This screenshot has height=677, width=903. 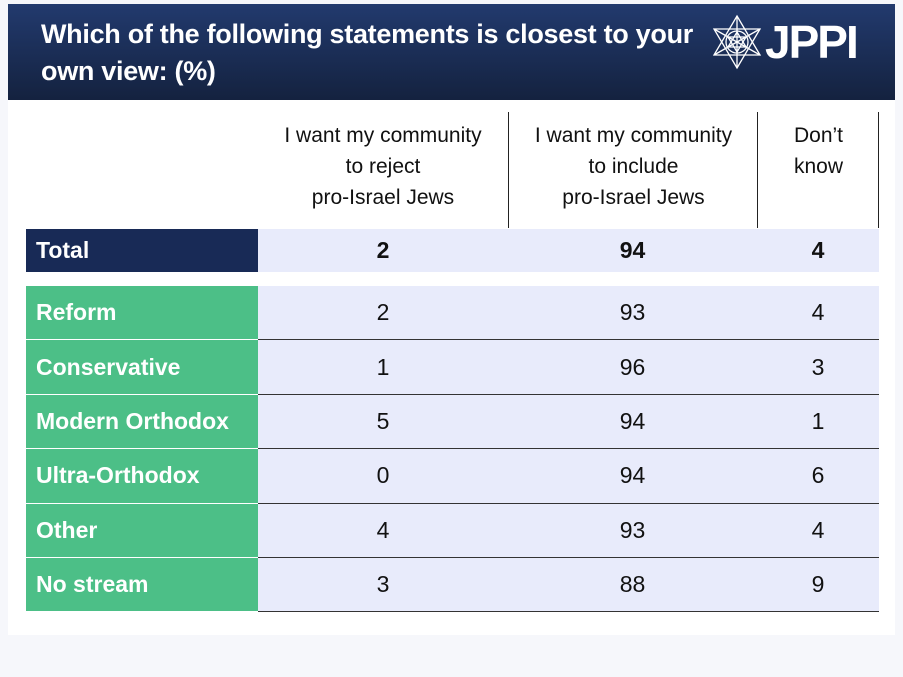 What do you see at coordinates (142, 585) in the screenshot?
I see `row-label: No stream` at bounding box center [142, 585].